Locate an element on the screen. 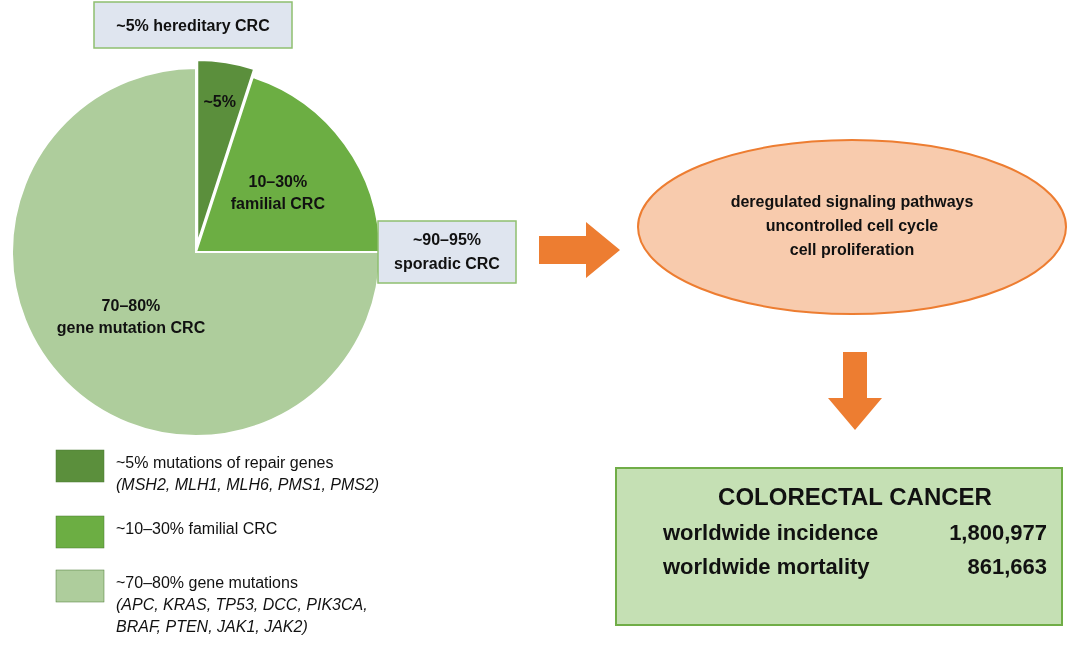 The height and width of the screenshot is (651, 1080). text: 10–30% familial CRC is located at coordinates (278, 192).